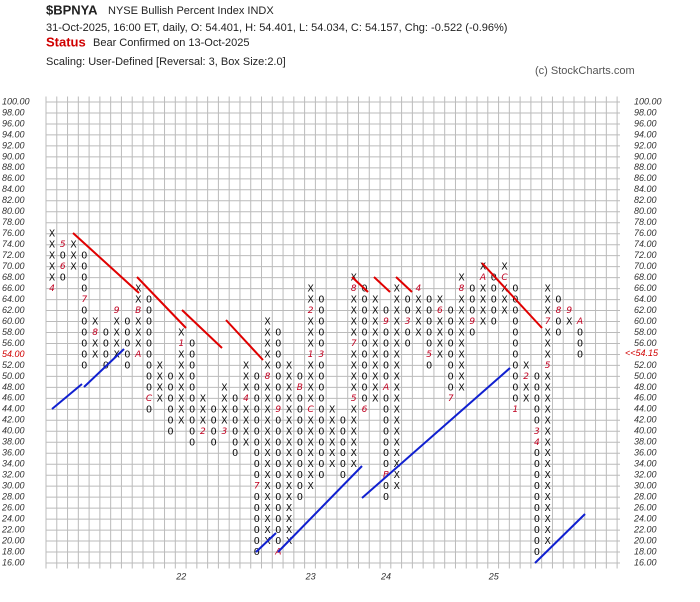 The width and height of the screenshot is (700, 602). Describe the element at coordinates (13, 299) in the screenshot. I see `y-tick-label: 64.00` at that location.